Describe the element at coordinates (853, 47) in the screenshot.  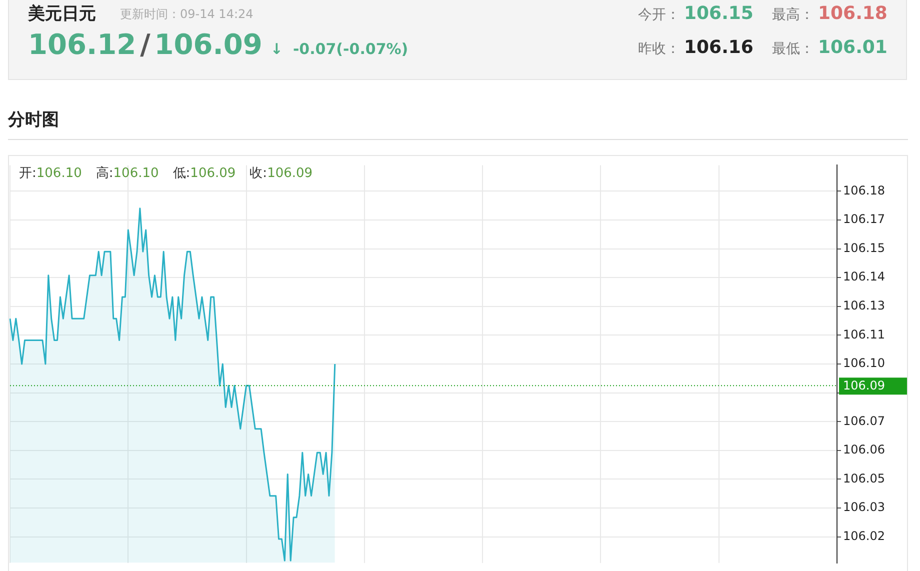
I see `text: 106.01` at that location.